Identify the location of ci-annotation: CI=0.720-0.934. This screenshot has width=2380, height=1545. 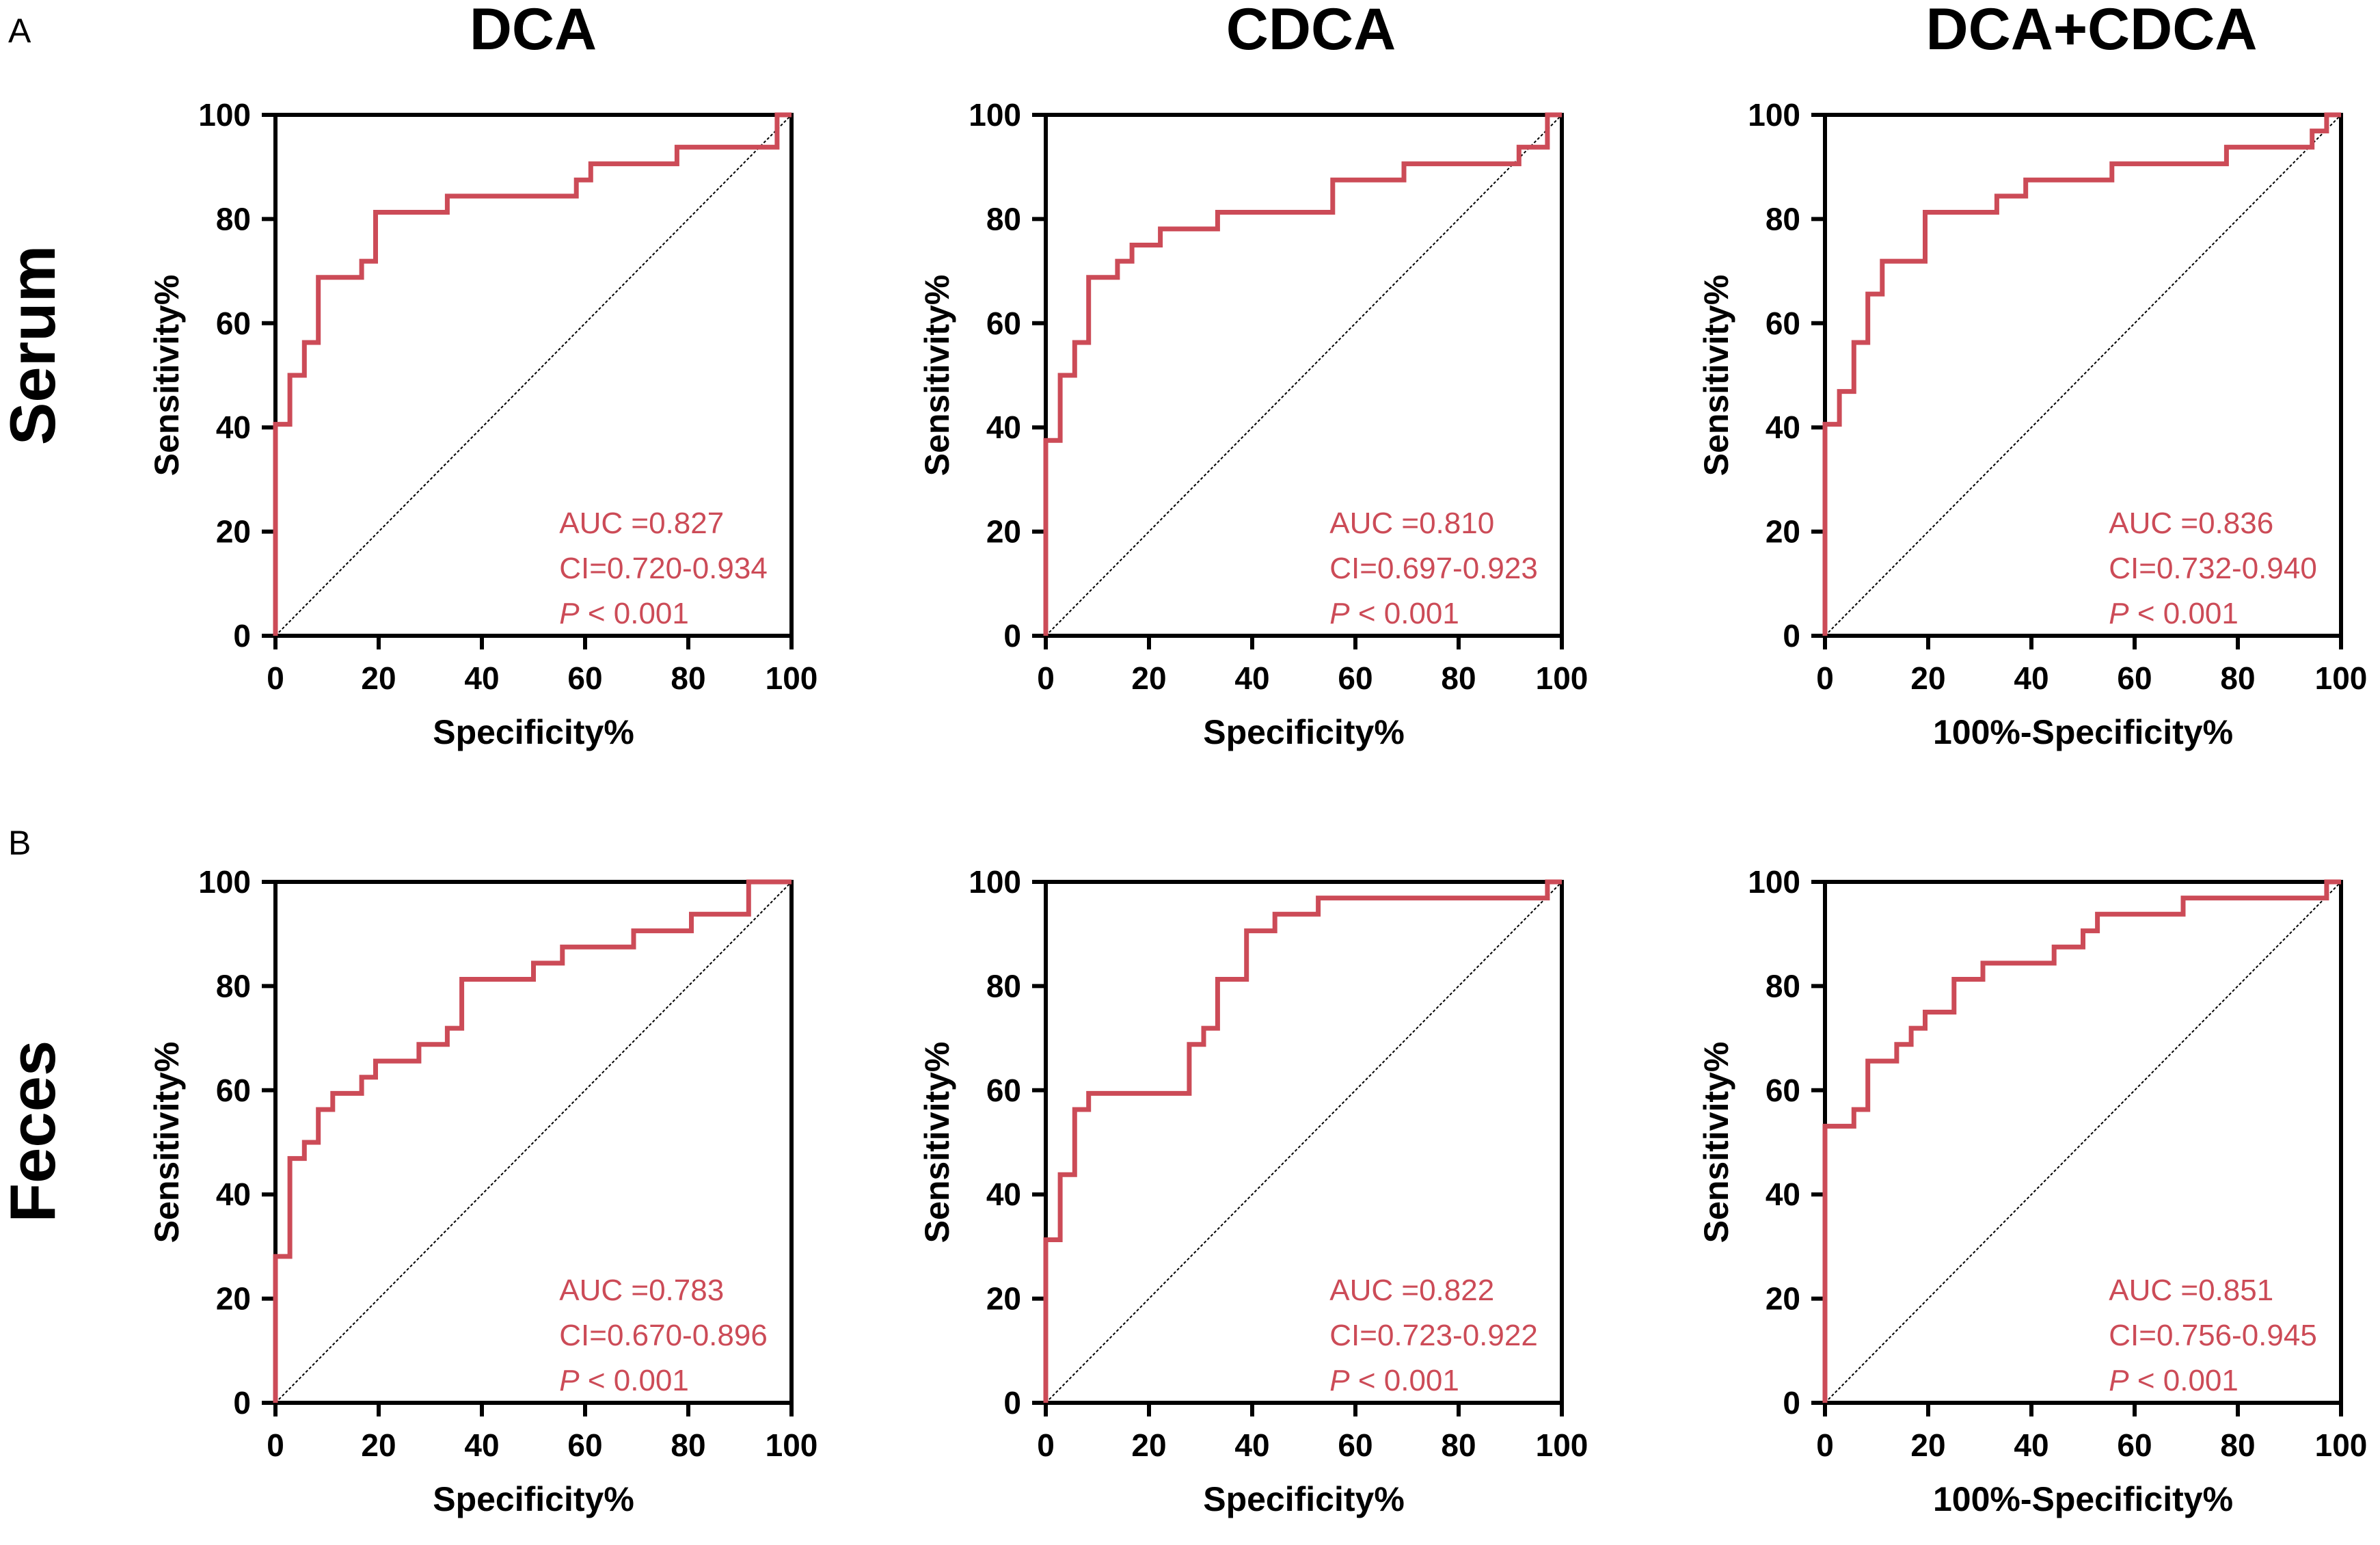
(663, 568).